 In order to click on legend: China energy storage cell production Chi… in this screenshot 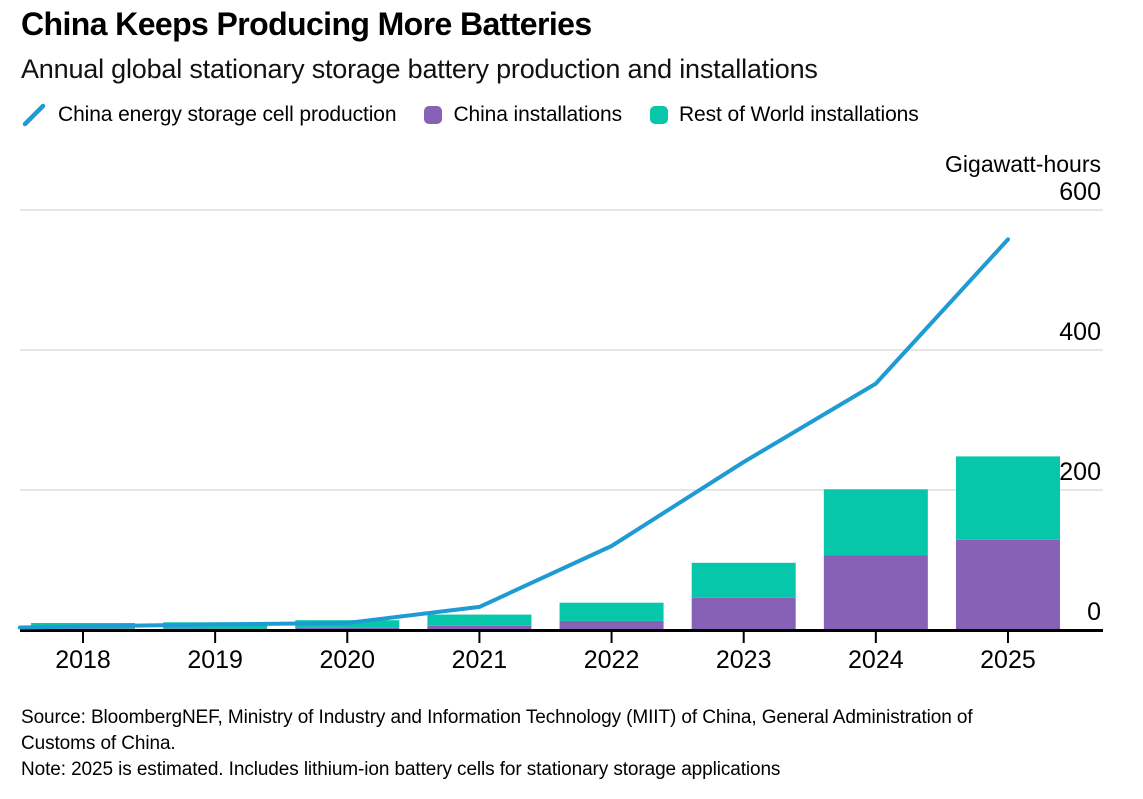, I will do `click(470, 115)`.